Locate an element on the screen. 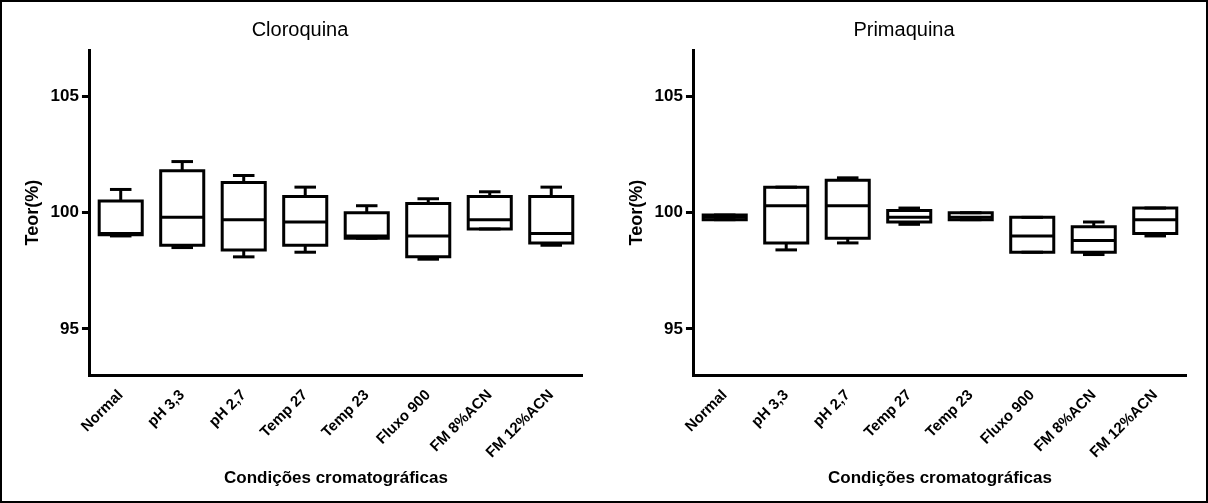 The image size is (1208, 503). chart-title: Cloroquina is located at coordinates (300, 28).